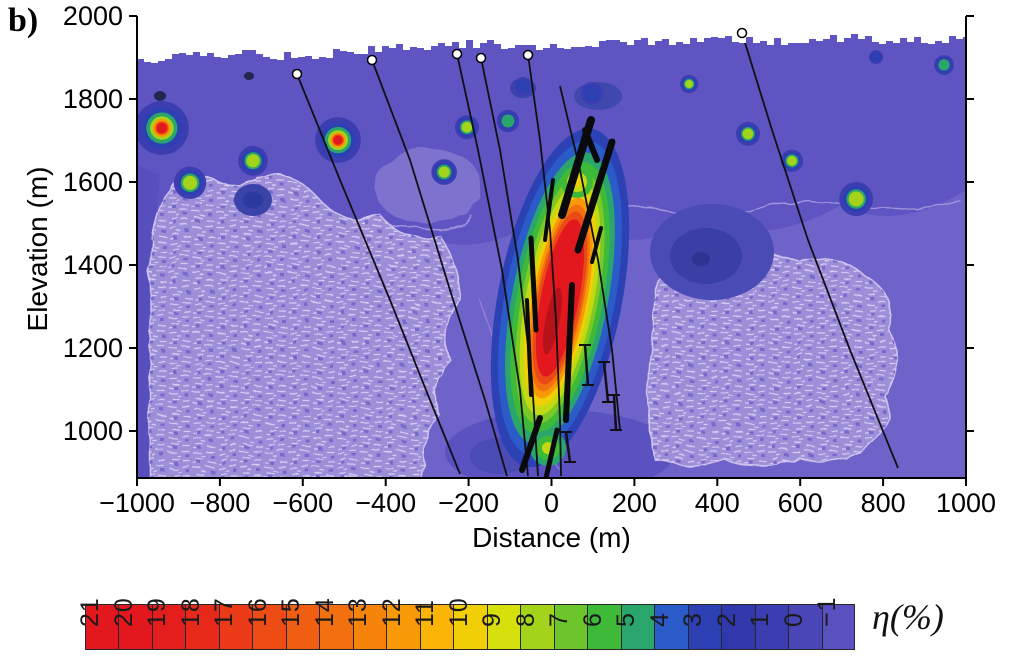  I want to click on y-tick-label: 1600, so click(93, 182).